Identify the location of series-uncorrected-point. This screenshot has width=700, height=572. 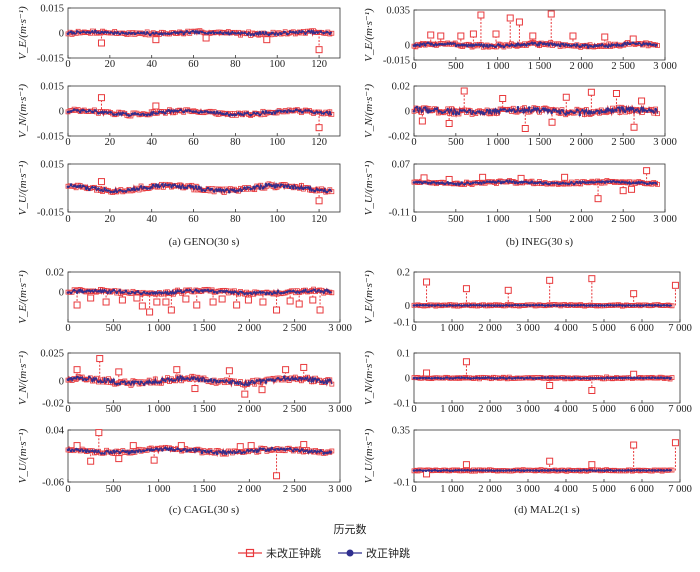
(332, 114).